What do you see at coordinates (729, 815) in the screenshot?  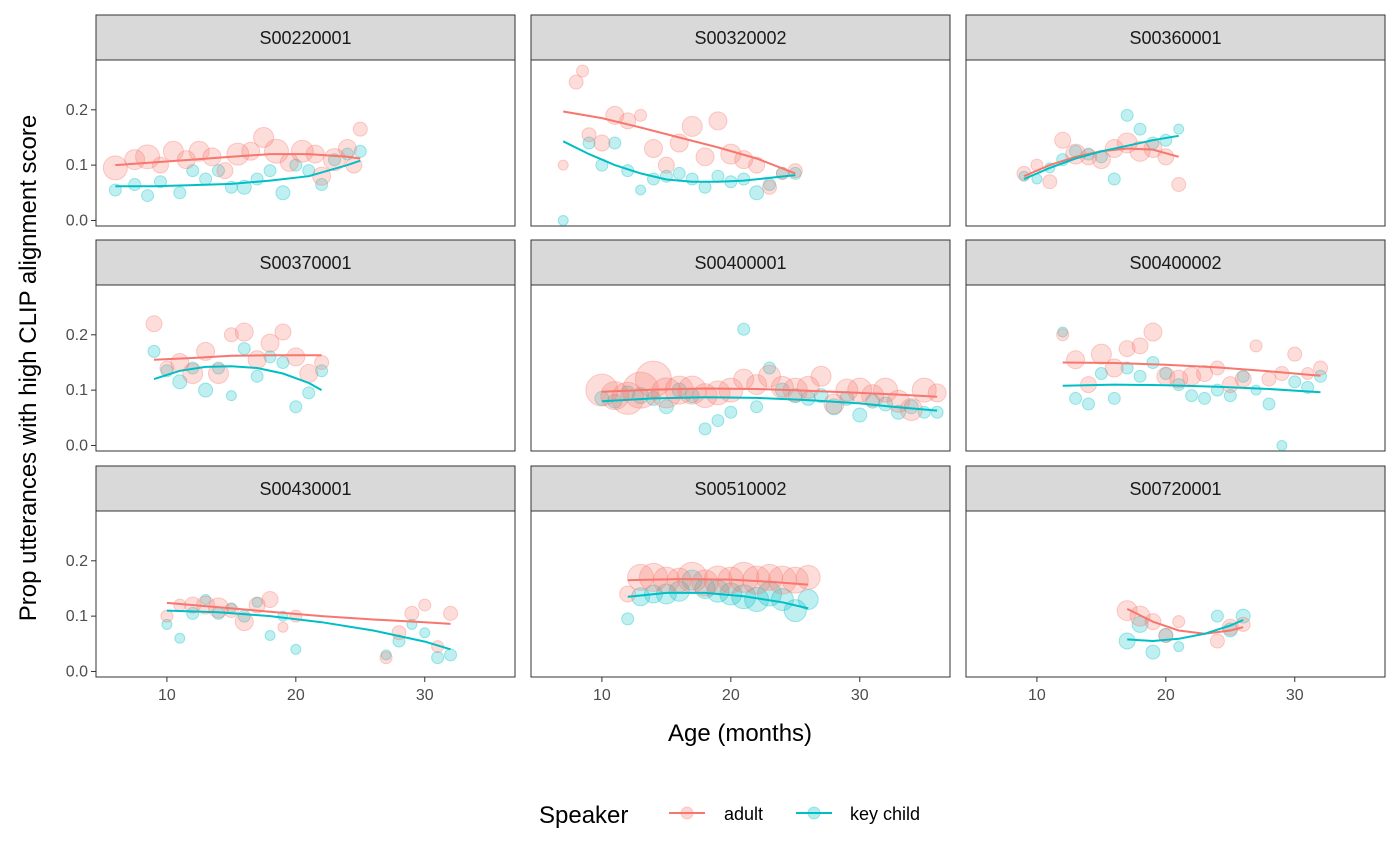 I see `legend: Speaker adult key child` at bounding box center [729, 815].